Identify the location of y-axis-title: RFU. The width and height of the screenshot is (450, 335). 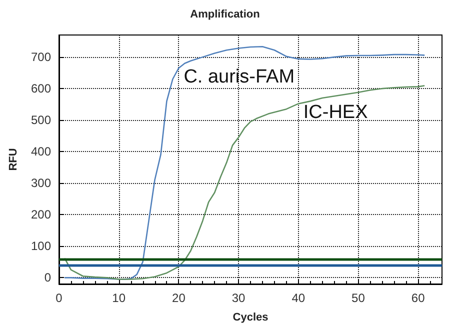
(14, 159).